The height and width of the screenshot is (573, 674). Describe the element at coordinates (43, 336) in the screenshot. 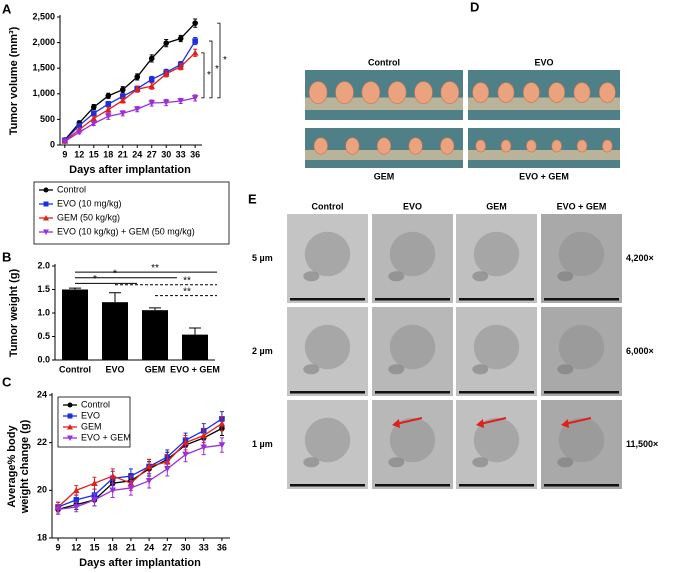

I see `y-tick-label: 0.5` at that location.